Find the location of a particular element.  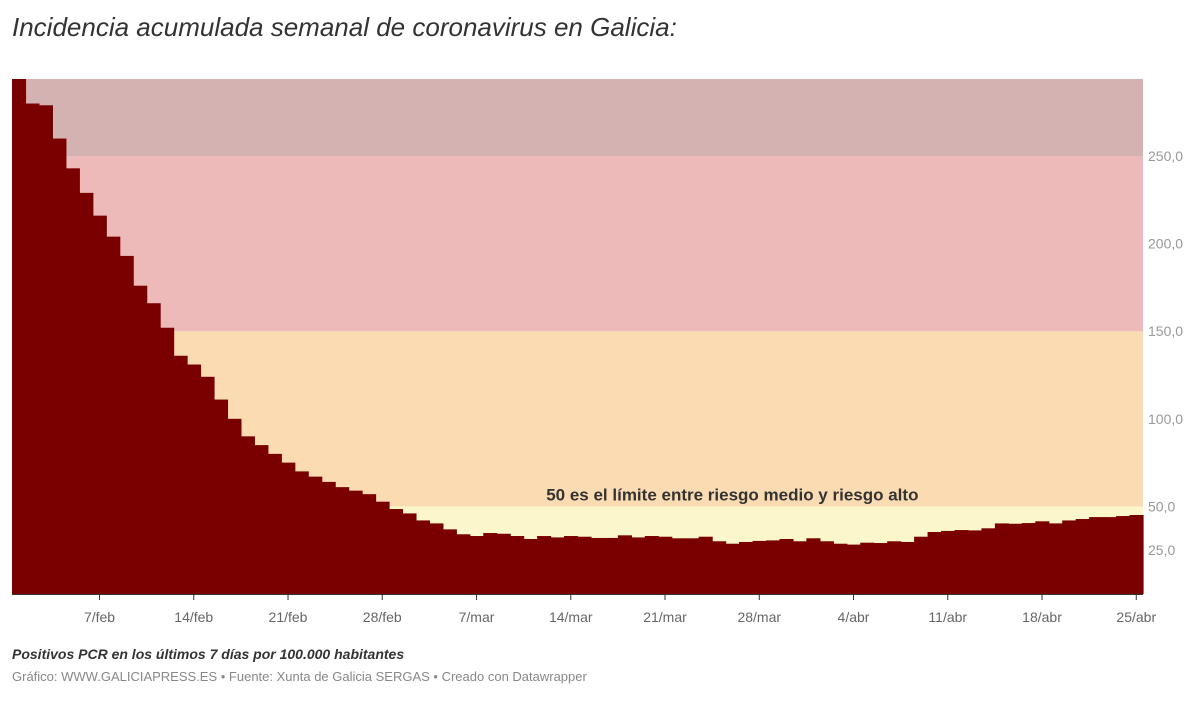

x-tick-label: 28/feb is located at coordinates (382, 617).